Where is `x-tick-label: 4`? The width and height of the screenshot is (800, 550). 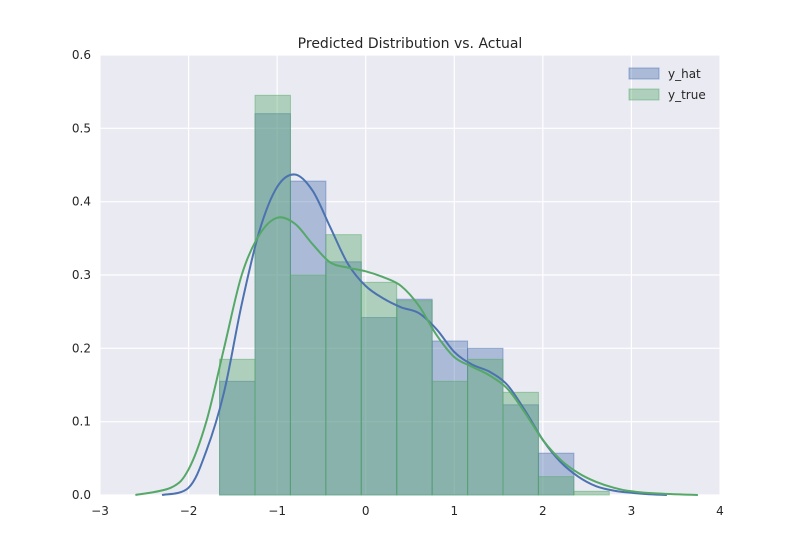 x-tick-label: 4 is located at coordinates (720, 511).